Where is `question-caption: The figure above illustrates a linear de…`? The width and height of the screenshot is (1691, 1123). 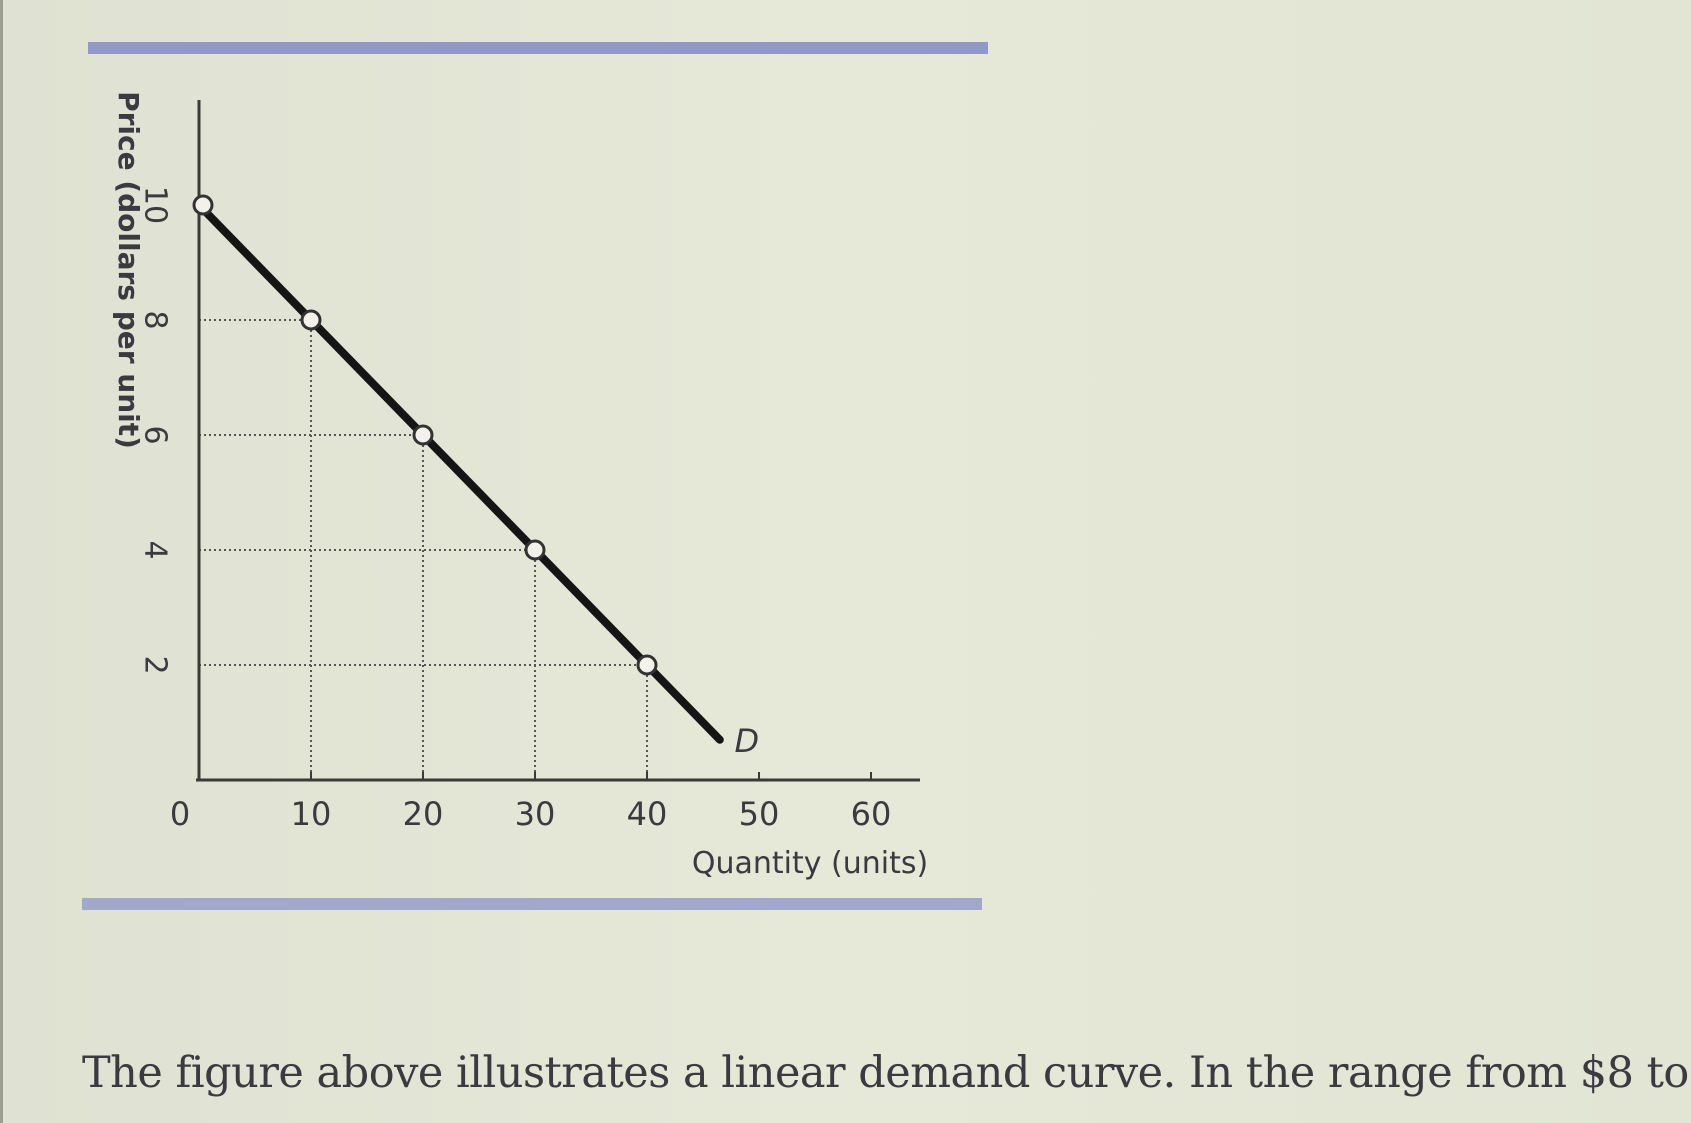
question-caption: The figure above illustrates a linear de… is located at coordinates (886, 1073).